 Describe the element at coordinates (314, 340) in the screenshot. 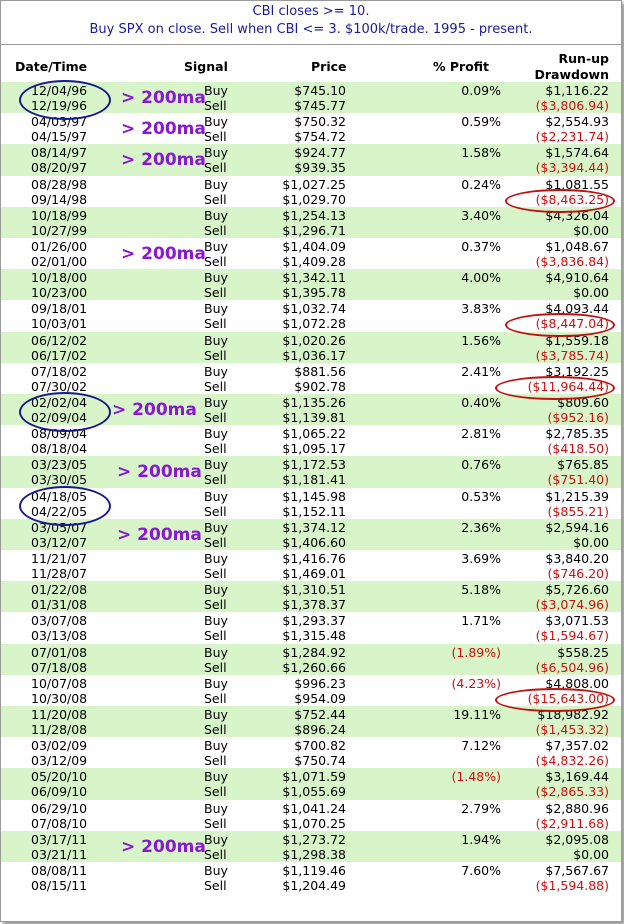

I see `buy-price-cell: $1,020.26` at that location.